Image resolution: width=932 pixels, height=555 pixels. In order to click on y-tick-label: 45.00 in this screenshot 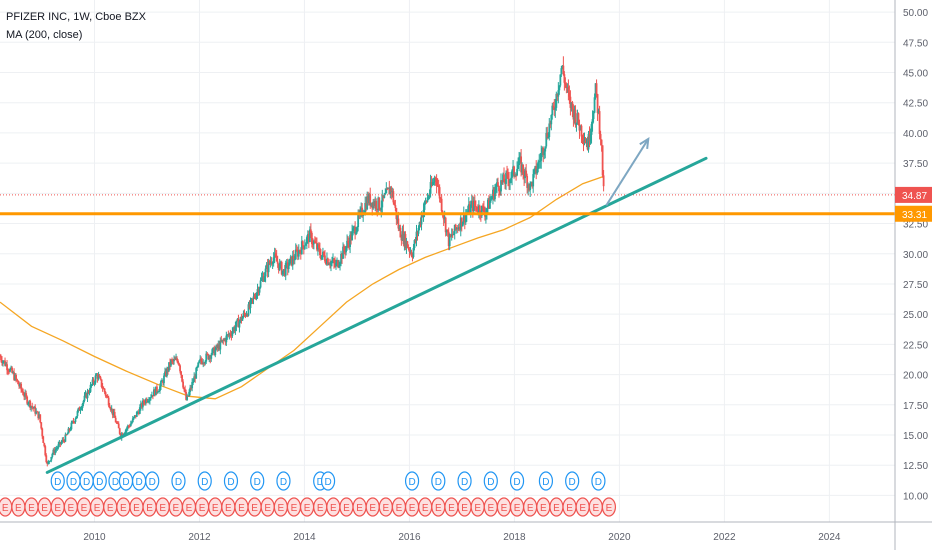, I will do `click(915, 74)`.